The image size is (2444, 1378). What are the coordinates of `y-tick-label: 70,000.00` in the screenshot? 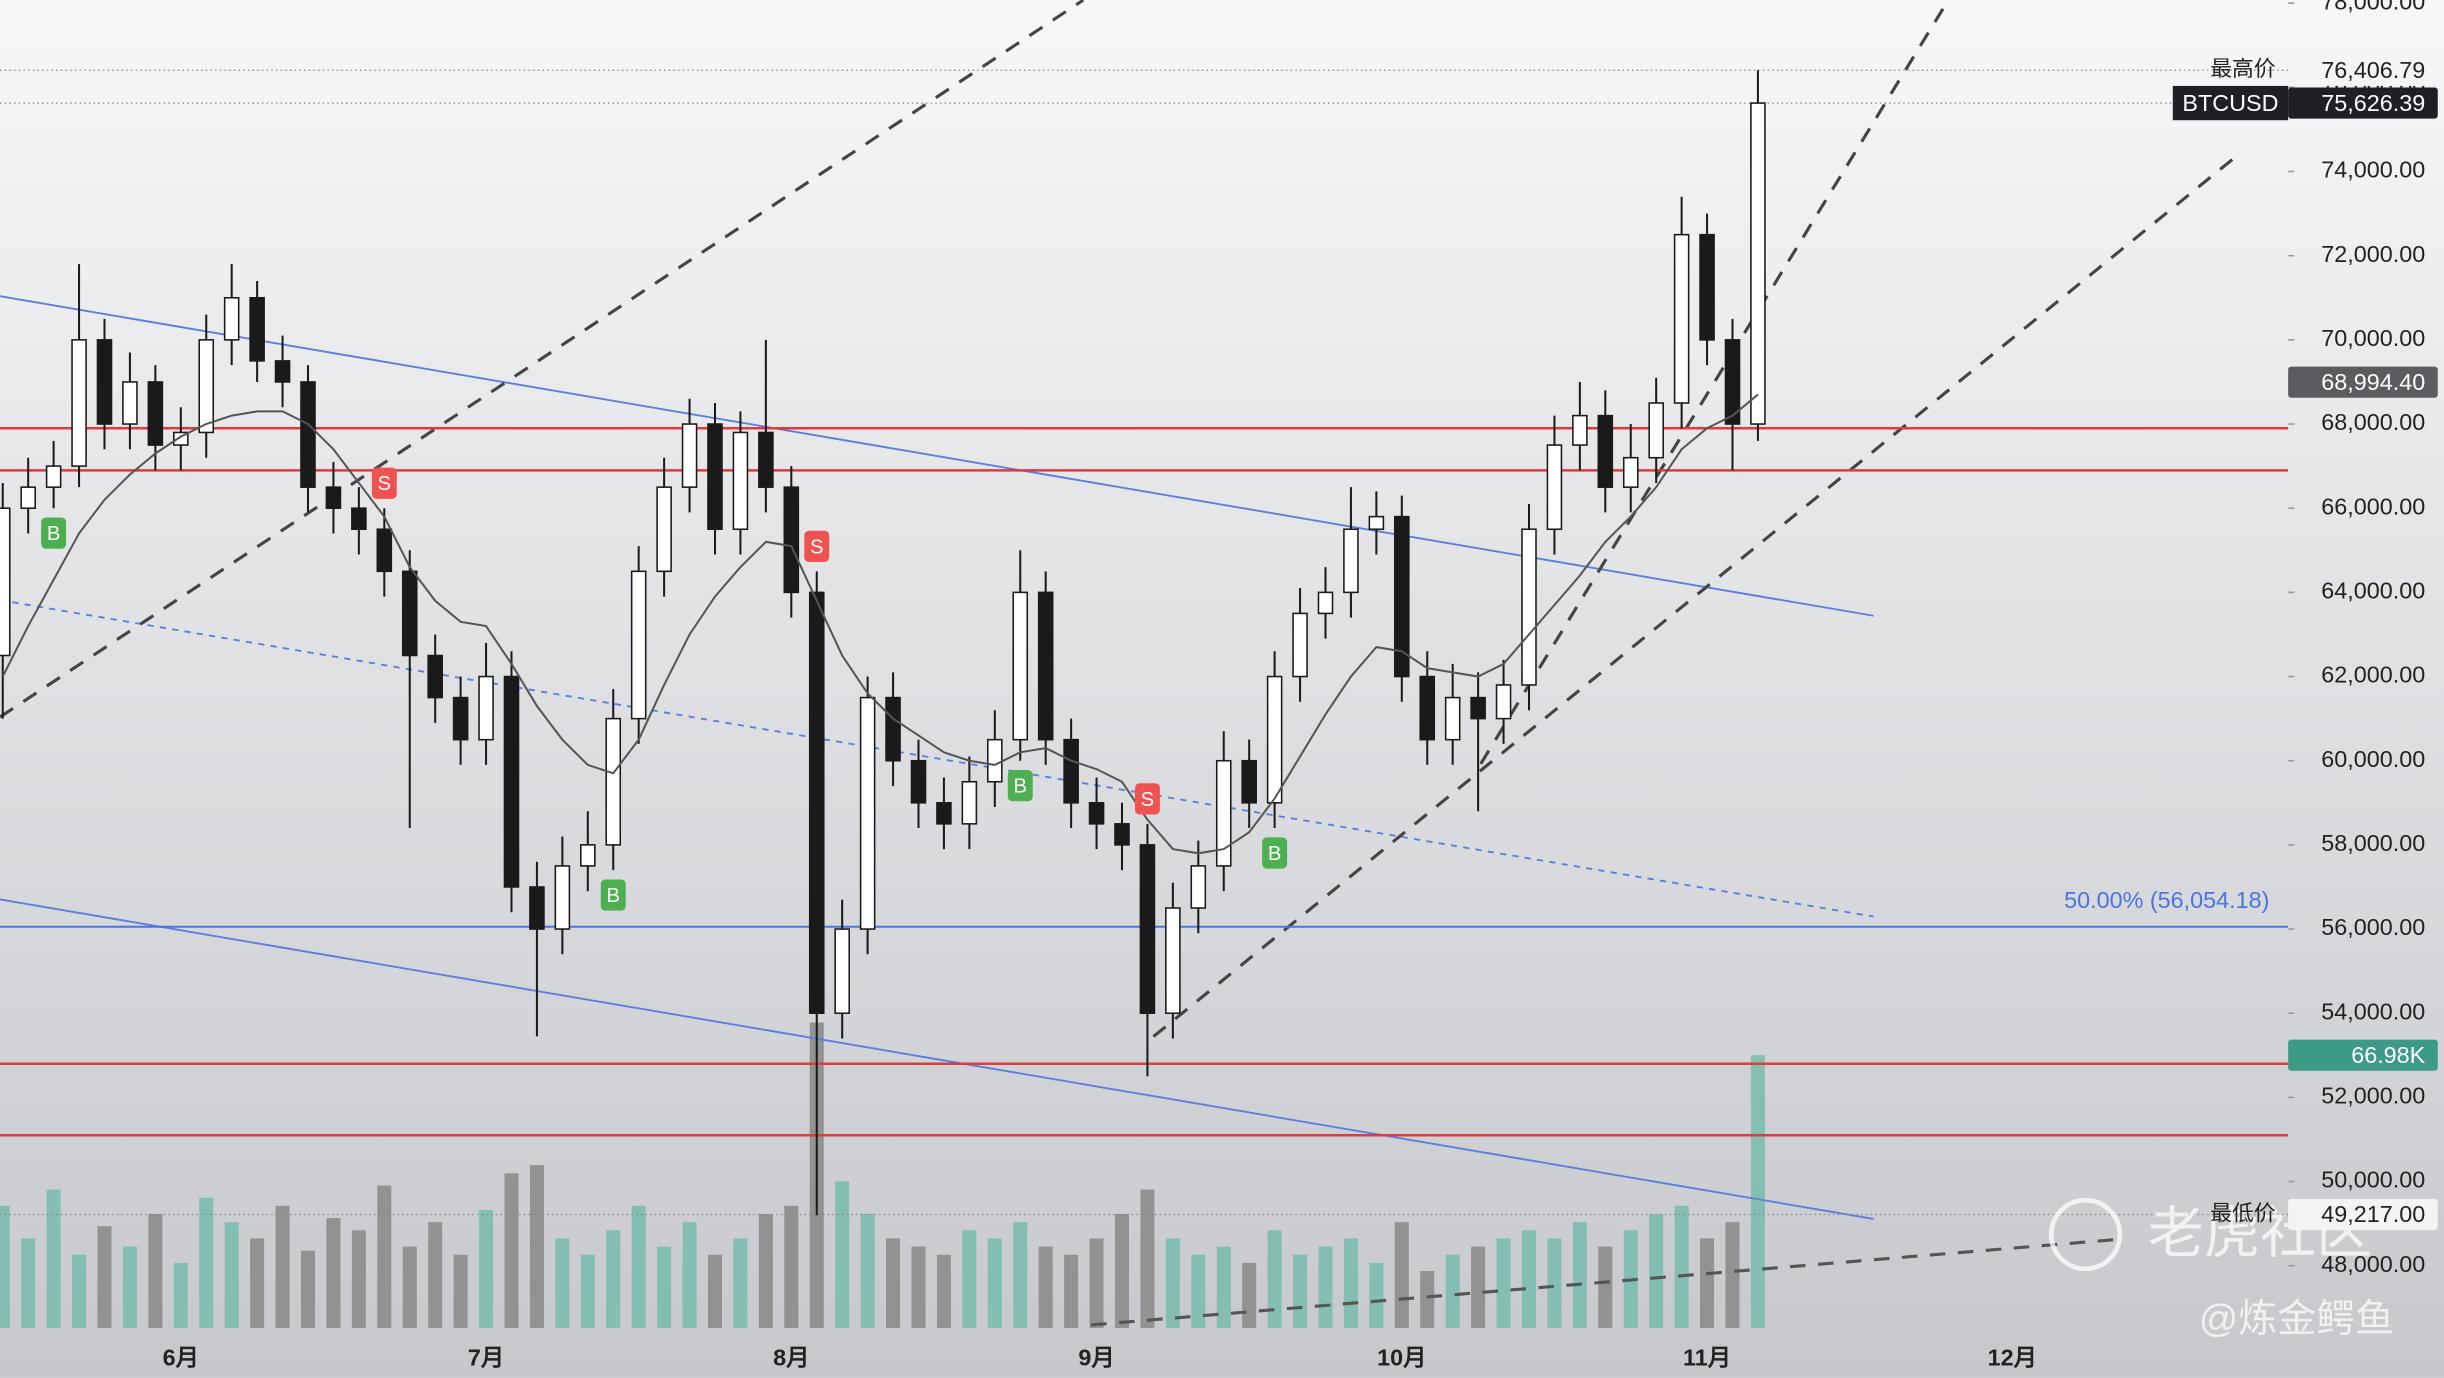 It's located at (2373, 338).